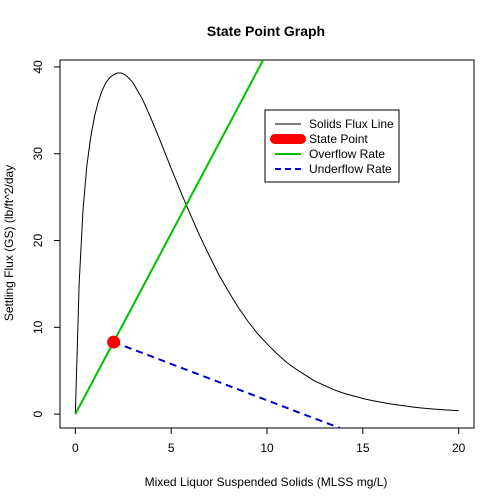 Image resolution: width=504 pixels, height=504 pixels. Describe the element at coordinates (38, 413) in the screenshot. I see `y-tick-label: 0` at that location.